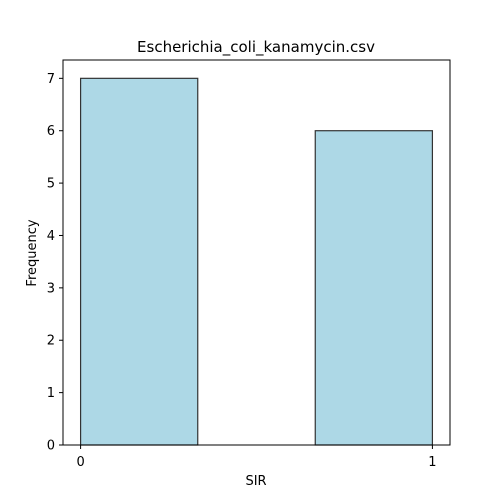  I want to click on y-tick-label-1: 1, so click(51, 393).